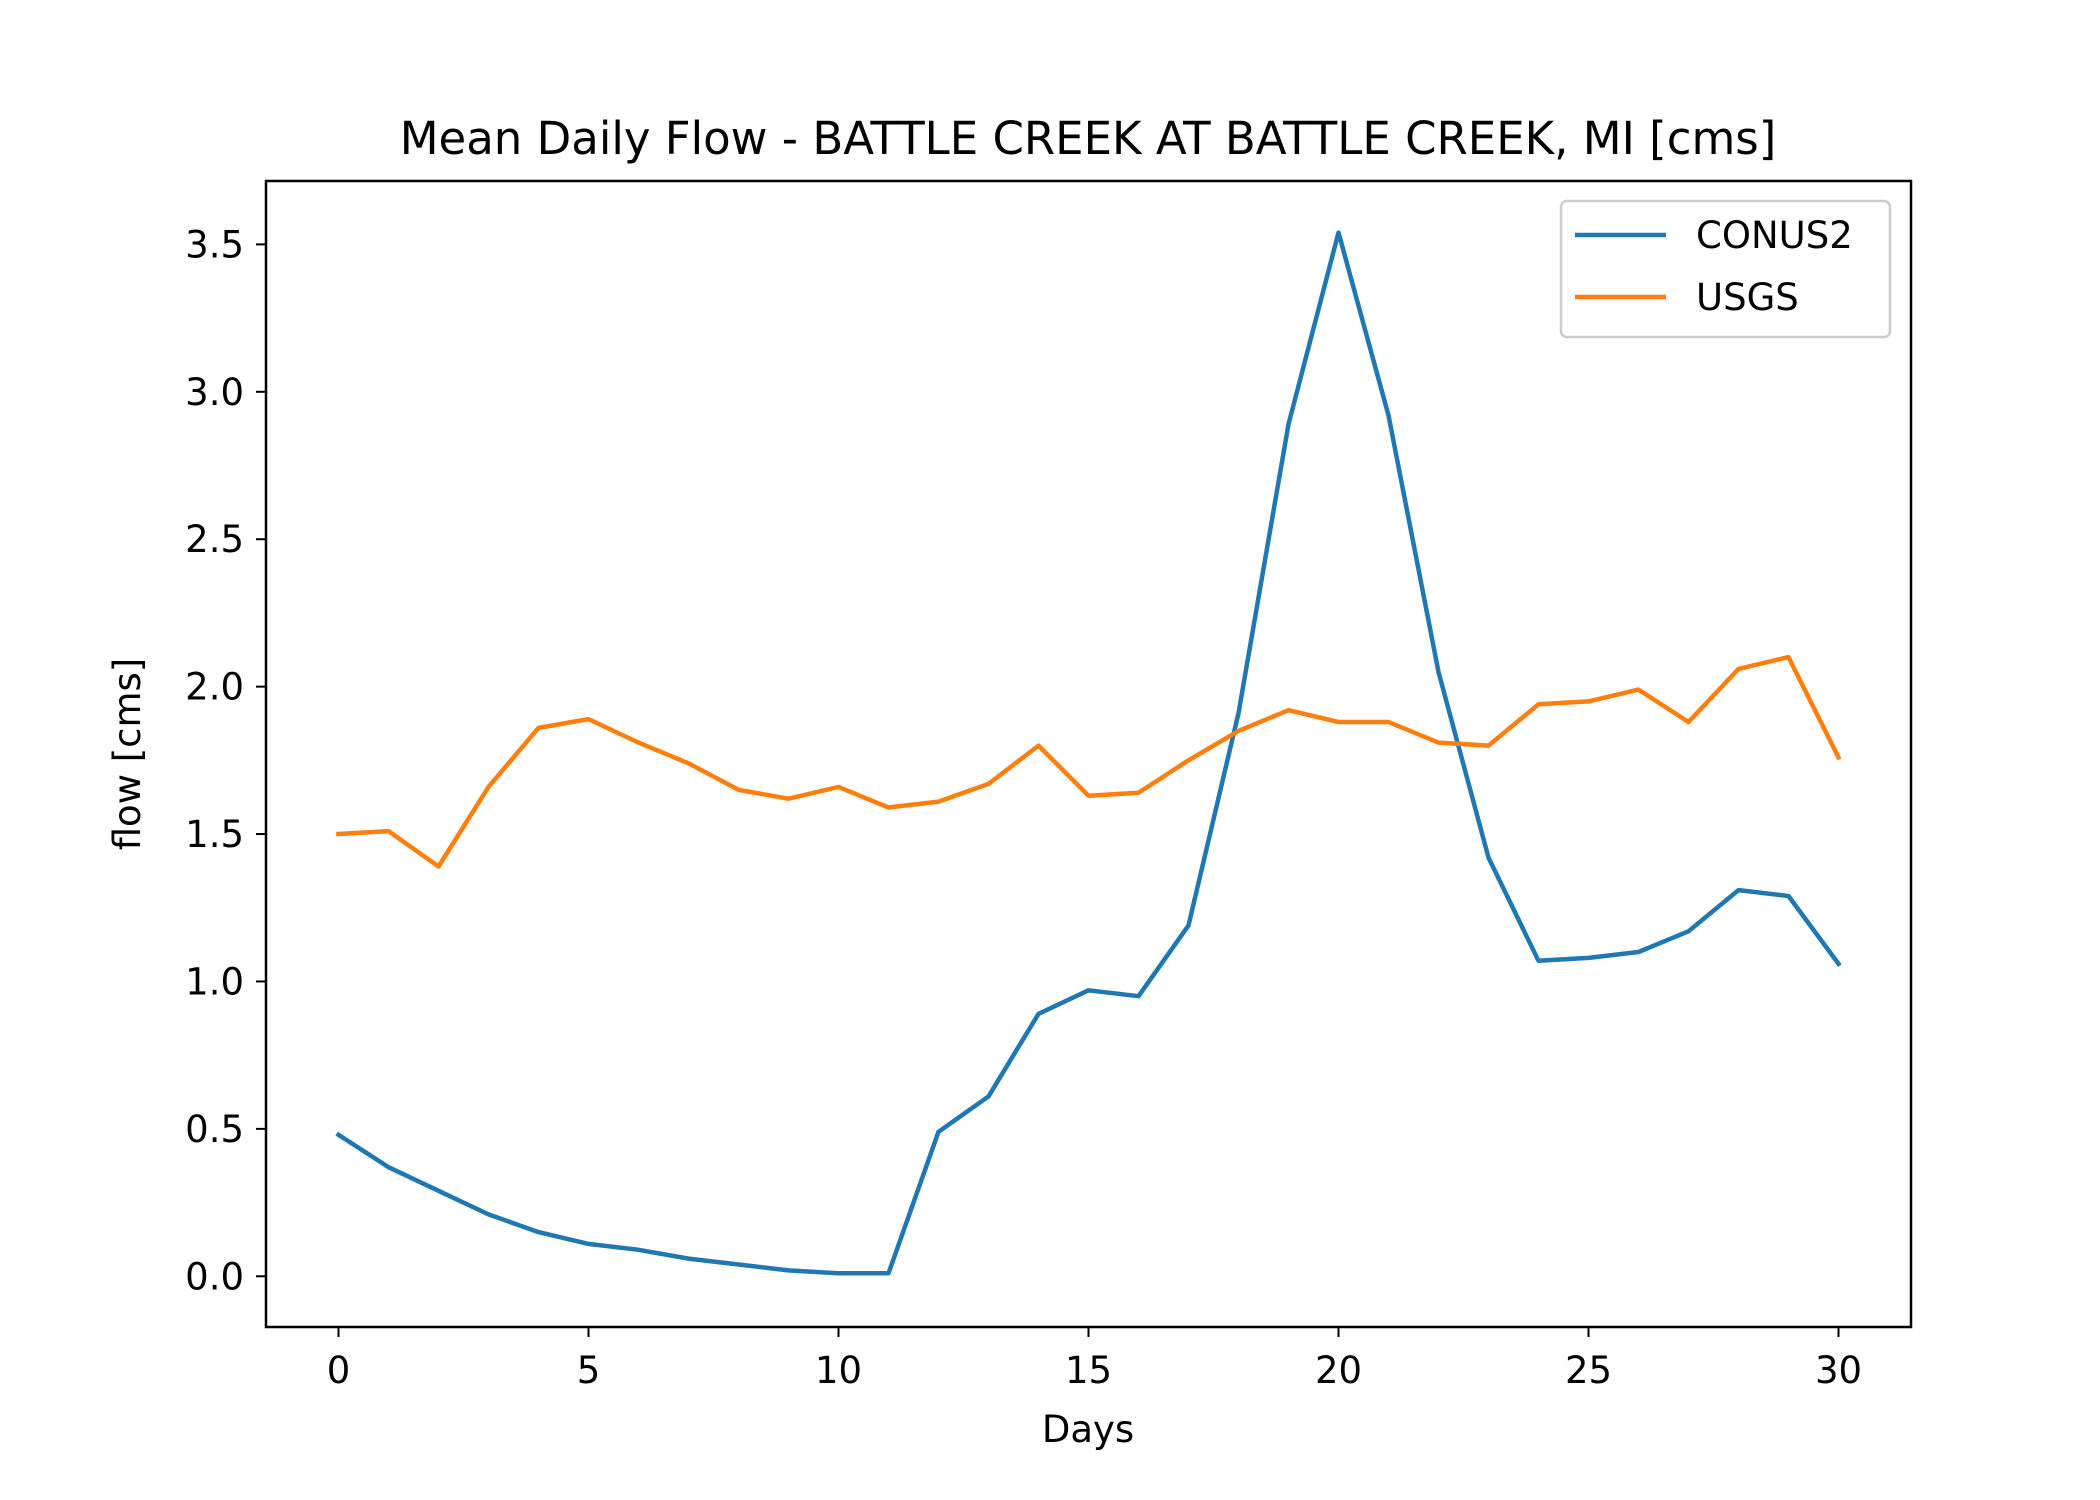 This screenshot has height=1500, width=2100. Describe the element at coordinates (214, 687) in the screenshot. I see `y-tick-label: 2.0` at that location.